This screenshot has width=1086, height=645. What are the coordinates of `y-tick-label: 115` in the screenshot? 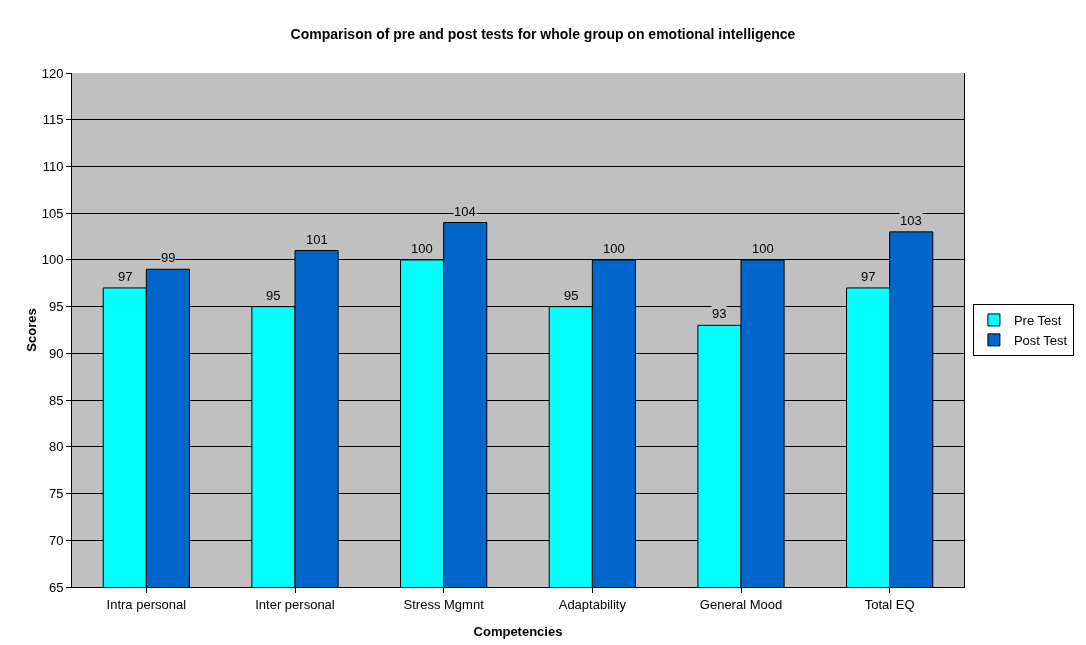 It's located at (53, 120).